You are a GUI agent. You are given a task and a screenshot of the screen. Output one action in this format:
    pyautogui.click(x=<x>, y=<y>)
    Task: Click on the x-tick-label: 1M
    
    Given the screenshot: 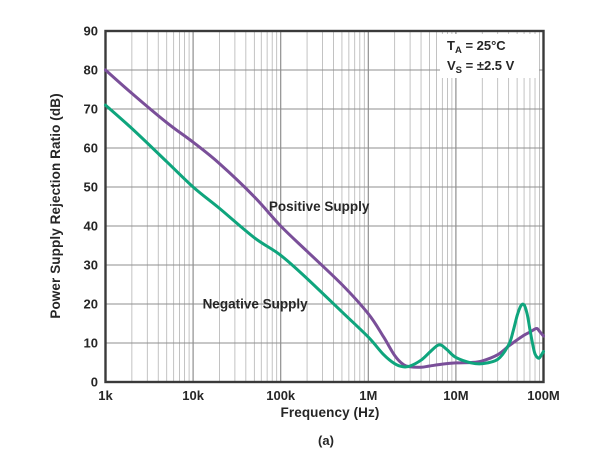 What is the action you would take?
    pyautogui.click(x=368, y=395)
    